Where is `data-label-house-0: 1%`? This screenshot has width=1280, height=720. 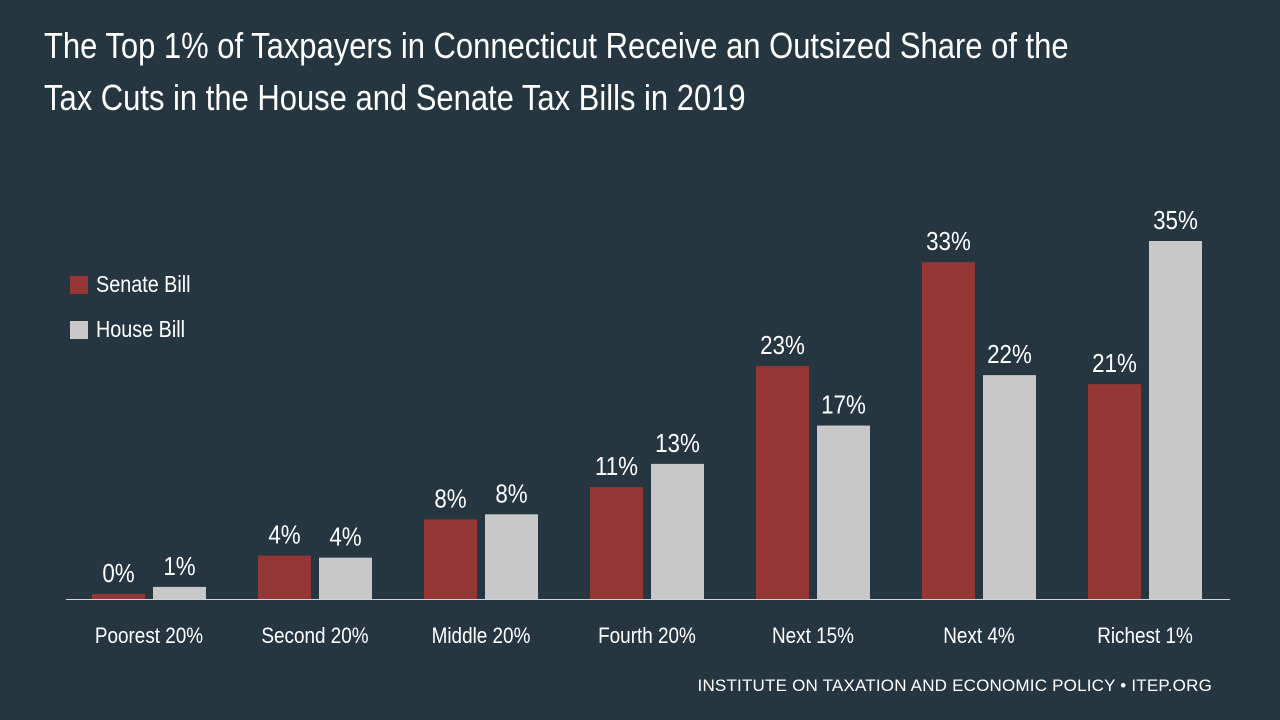
data-label-house-0: 1% is located at coordinates (179, 566).